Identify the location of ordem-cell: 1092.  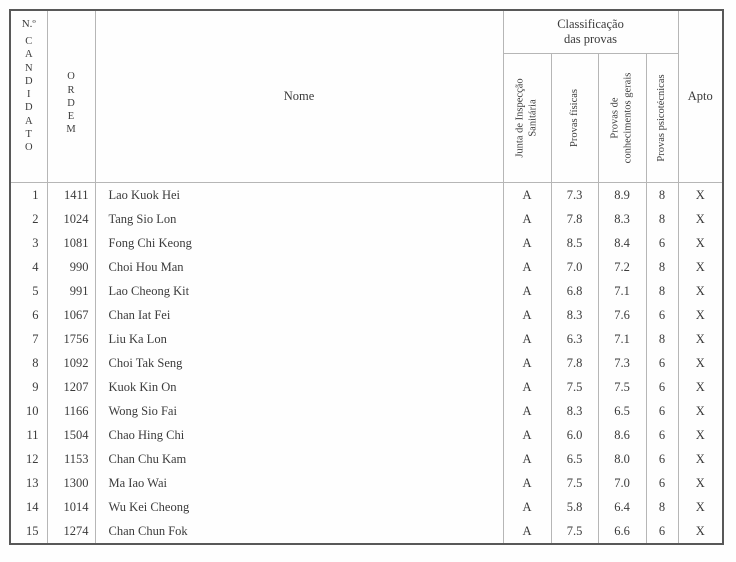
(71, 363).